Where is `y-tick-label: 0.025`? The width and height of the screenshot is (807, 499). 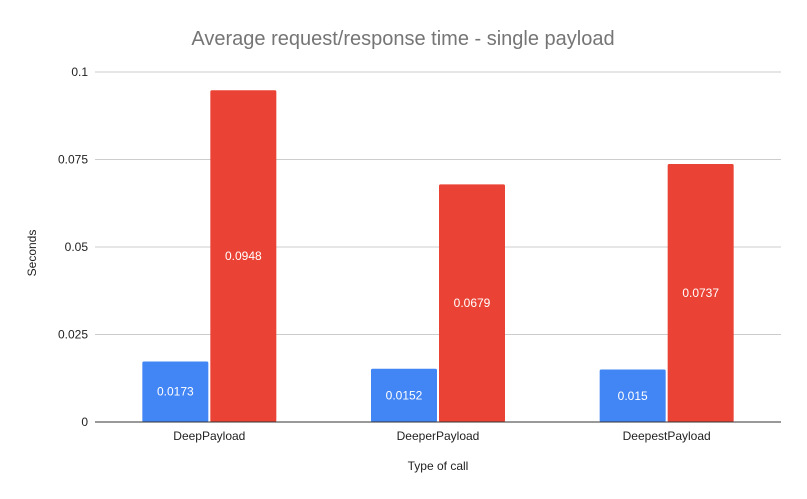 y-tick-label: 0.025 is located at coordinates (73, 335).